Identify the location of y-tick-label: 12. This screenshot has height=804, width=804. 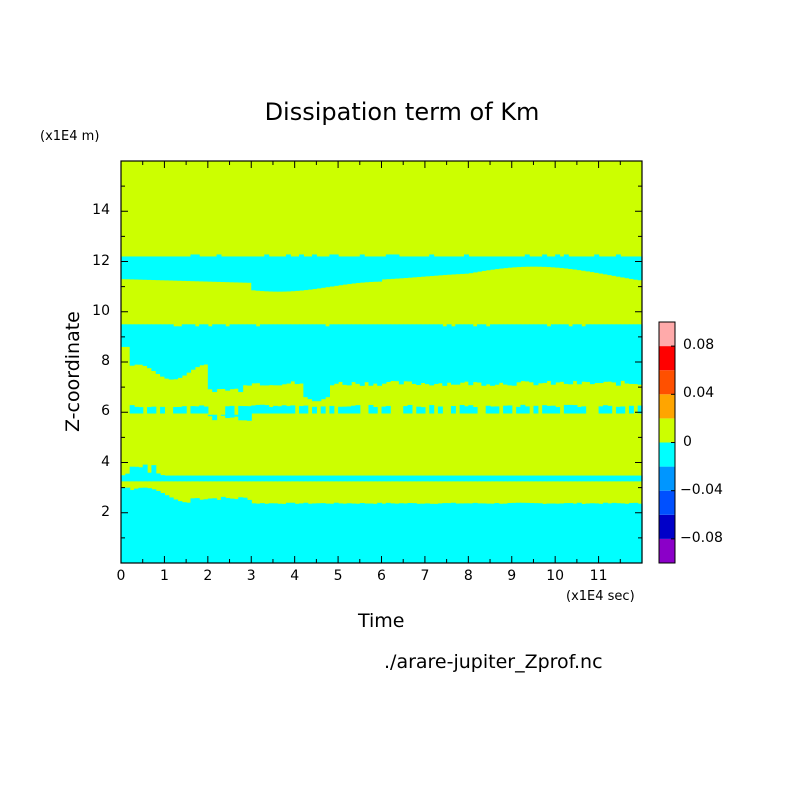
(101, 260).